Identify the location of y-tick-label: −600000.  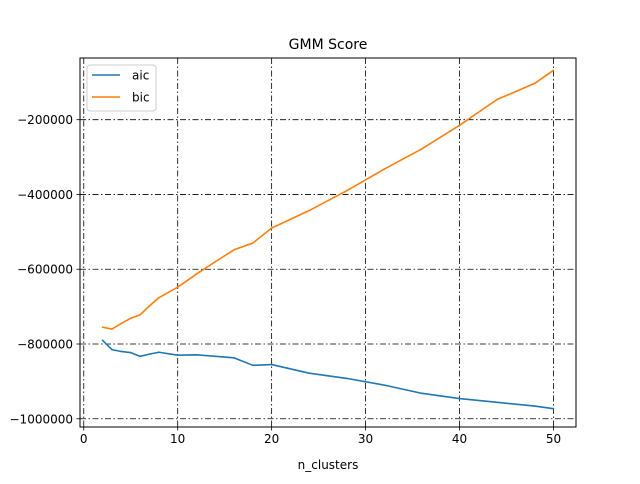
(45, 270).